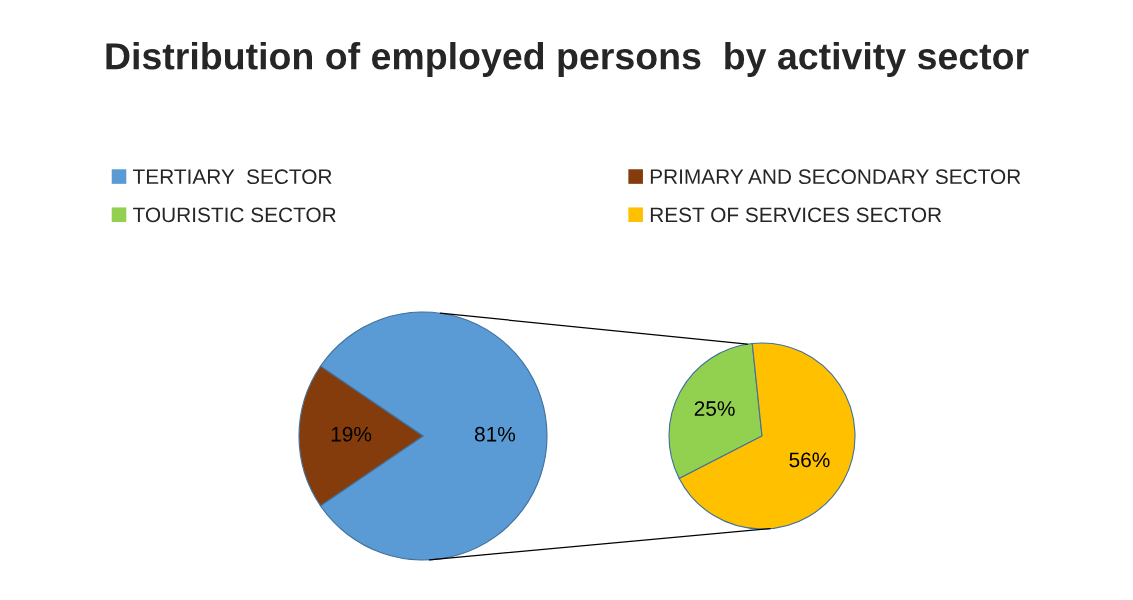  I want to click on legend-label: TOURISTIC SECTOR, so click(234, 215).